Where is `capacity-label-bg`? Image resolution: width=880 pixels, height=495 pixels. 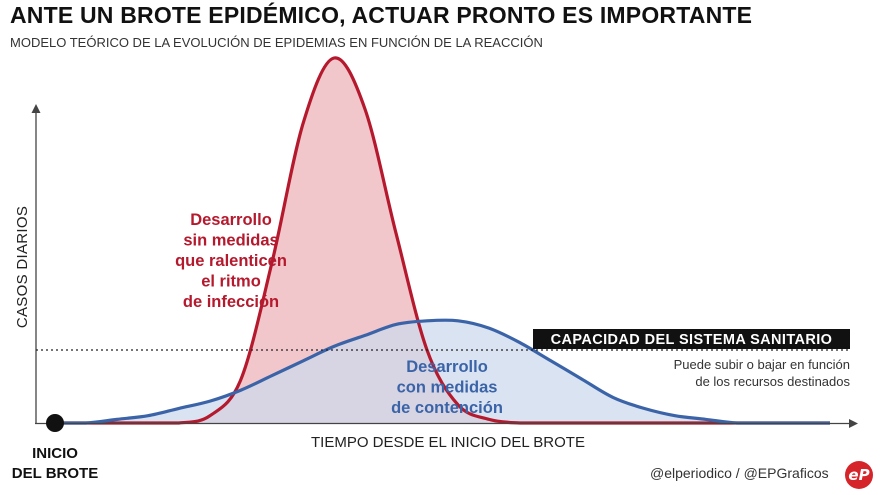
capacity-label-bg is located at coordinates (691, 339).